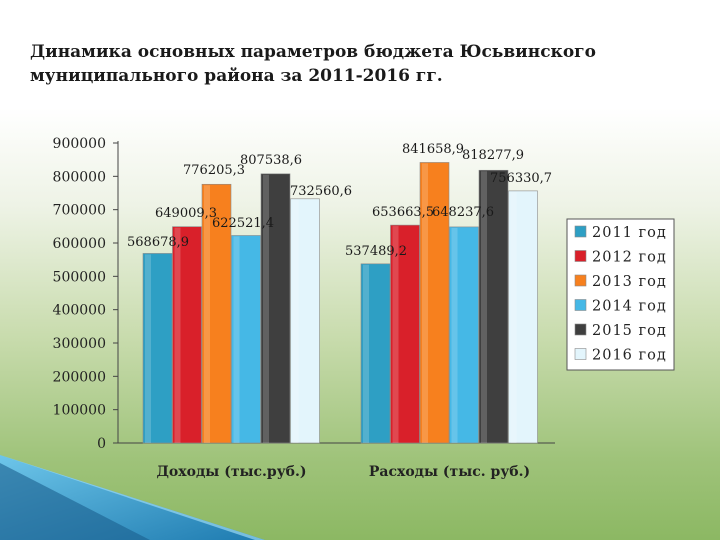  I want to click on legend-label: 2014 год, so click(629, 307).